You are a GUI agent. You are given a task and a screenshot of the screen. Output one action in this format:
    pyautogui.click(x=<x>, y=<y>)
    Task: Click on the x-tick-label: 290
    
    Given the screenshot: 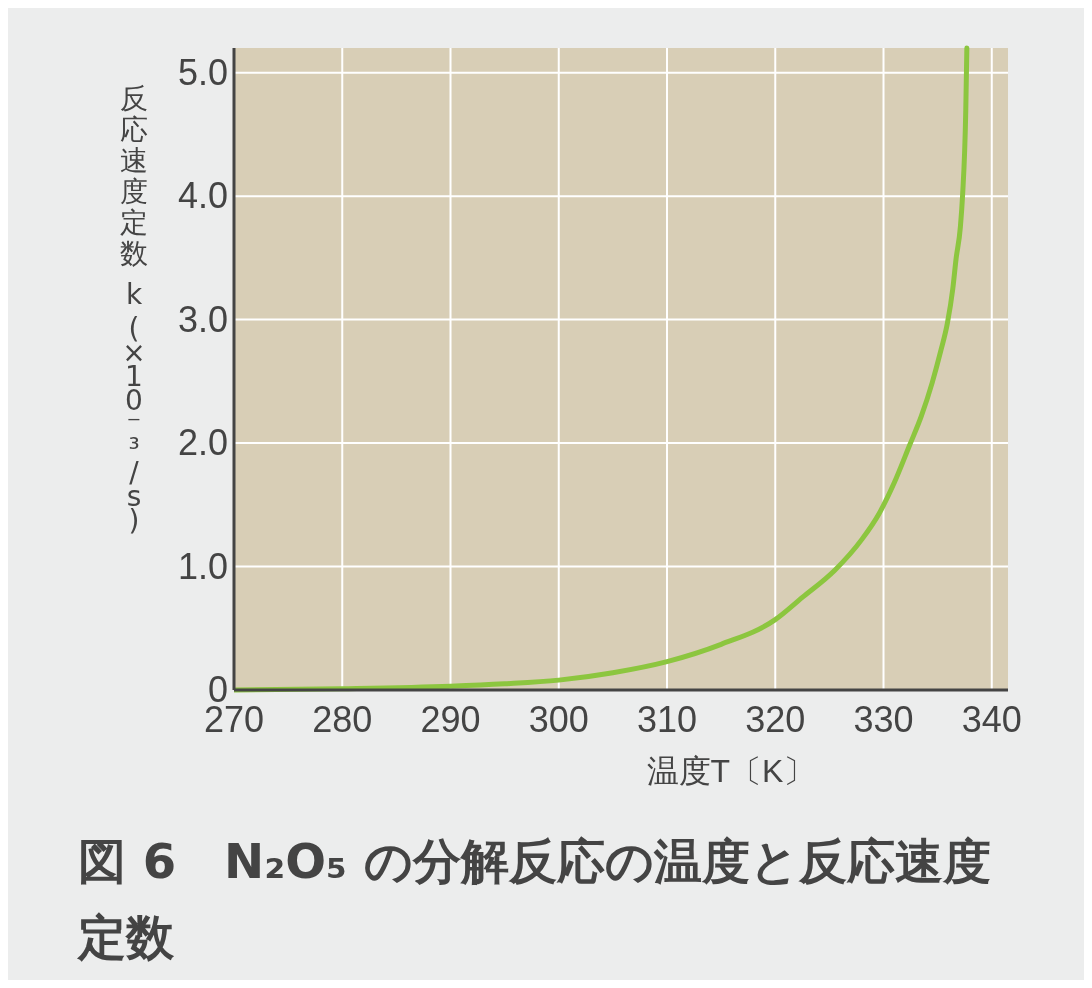 What is the action you would take?
    pyautogui.click(x=450, y=719)
    